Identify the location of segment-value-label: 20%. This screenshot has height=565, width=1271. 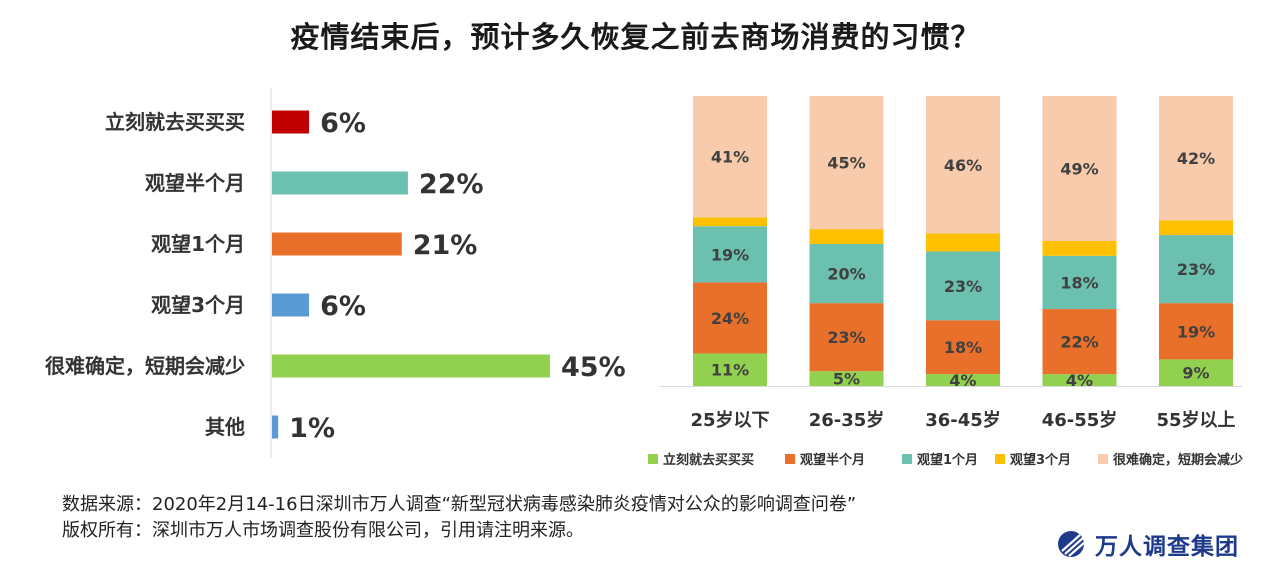
(846, 274).